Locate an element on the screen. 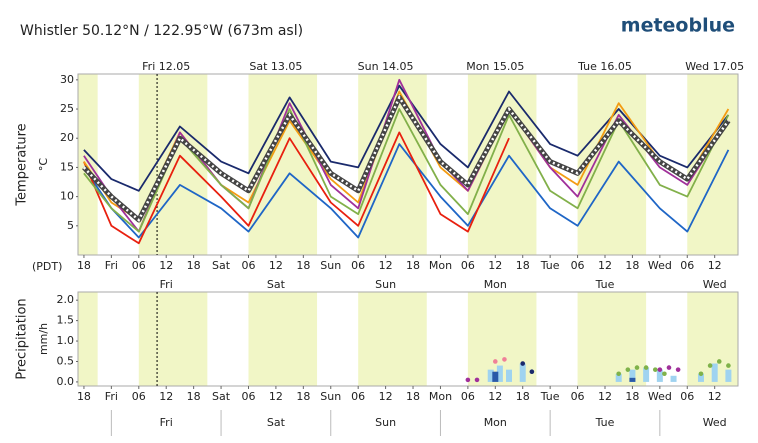  y-tick-label: 1.5 is located at coordinates (66, 320).